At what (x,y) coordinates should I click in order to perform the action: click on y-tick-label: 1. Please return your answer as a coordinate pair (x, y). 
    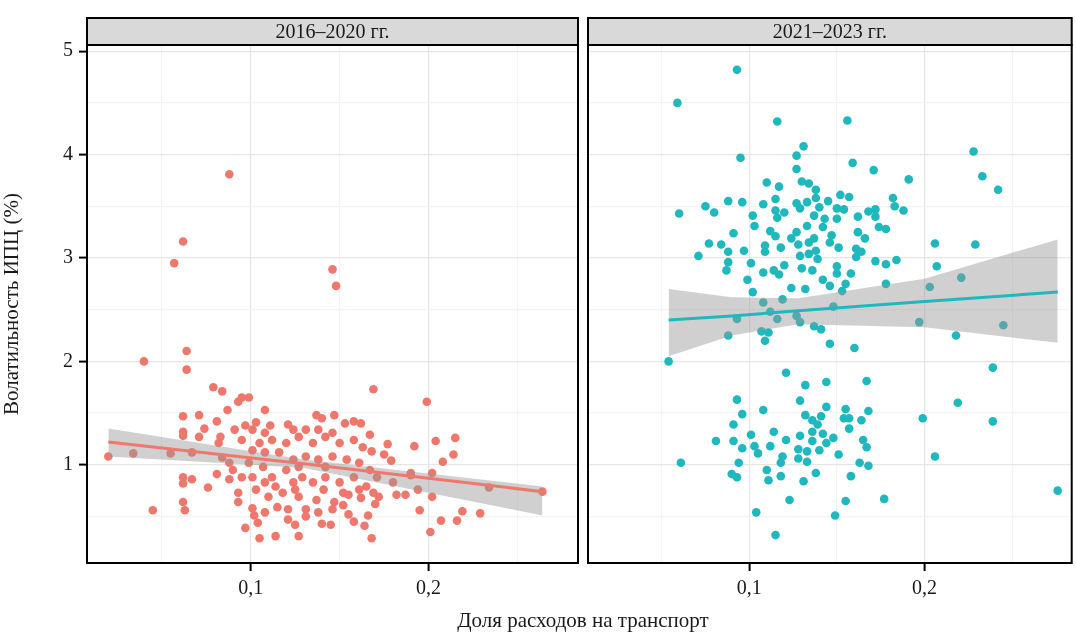
    Looking at the image, I should click on (68, 463).